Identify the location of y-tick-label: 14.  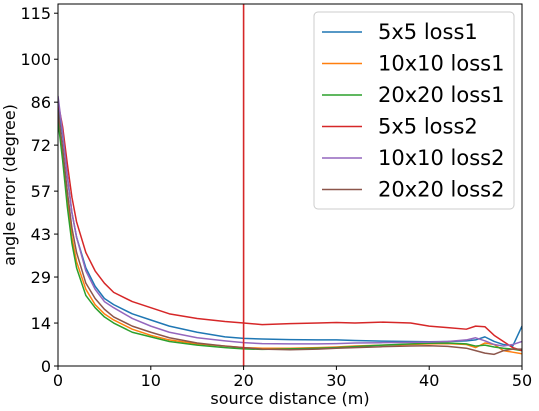
(41, 323).